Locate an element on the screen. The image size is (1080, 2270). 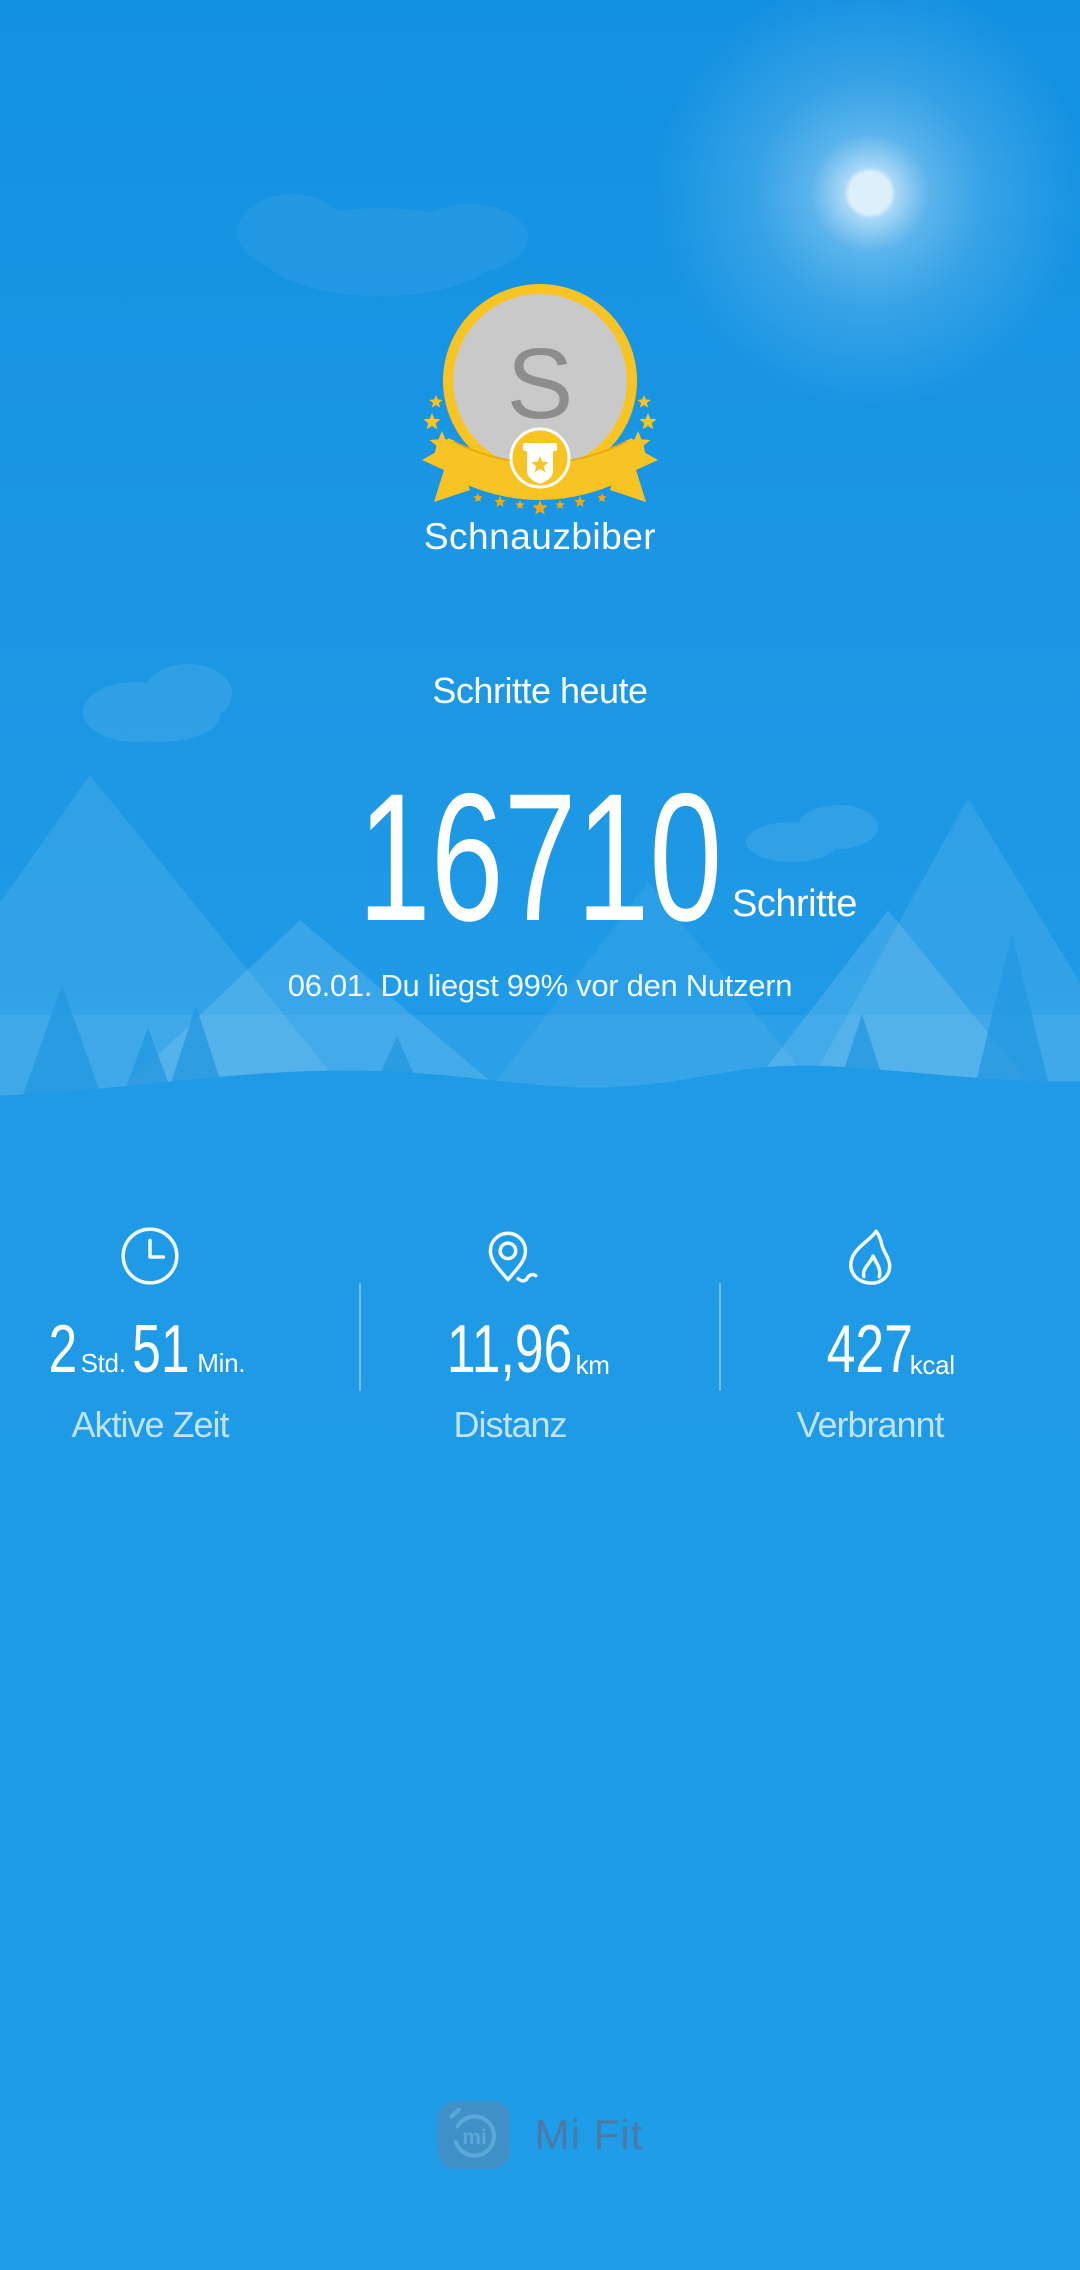
calories-unit: kcal is located at coordinates (932, 1365).